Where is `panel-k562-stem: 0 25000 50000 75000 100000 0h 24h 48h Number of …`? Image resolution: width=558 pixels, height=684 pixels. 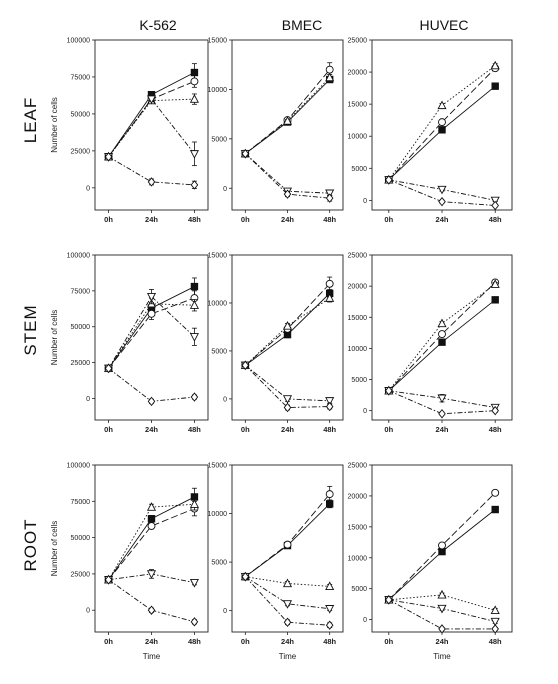
panel-k562-stem: 0 25000 50000 75000 100000 0h 24h 48h Number of … is located at coordinates (129, 343).